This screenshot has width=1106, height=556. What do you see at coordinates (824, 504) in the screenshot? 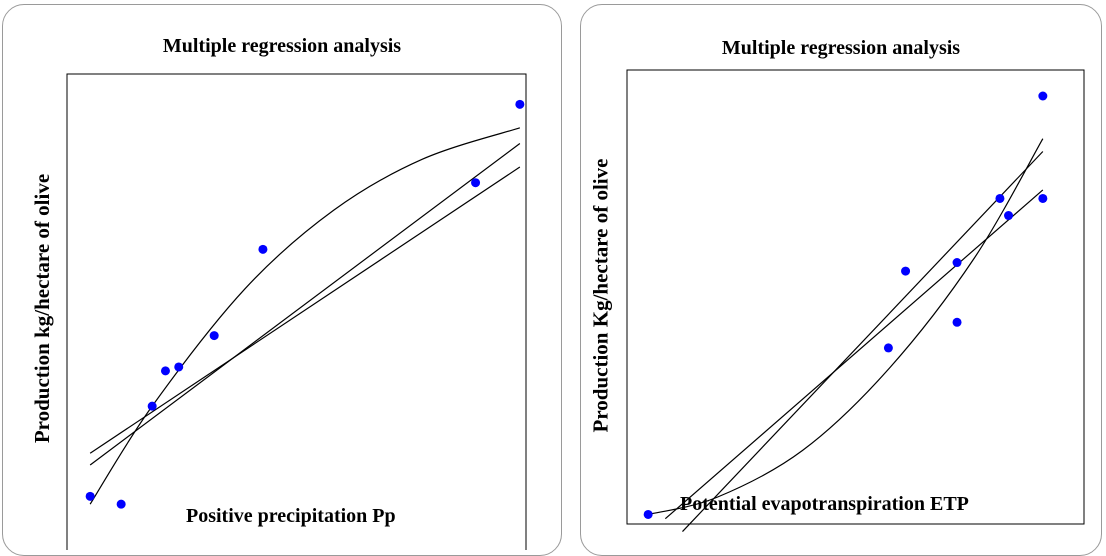
I see `x-axis-label: Potential evapotranspiration ETP` at bounding box center [824, 504].